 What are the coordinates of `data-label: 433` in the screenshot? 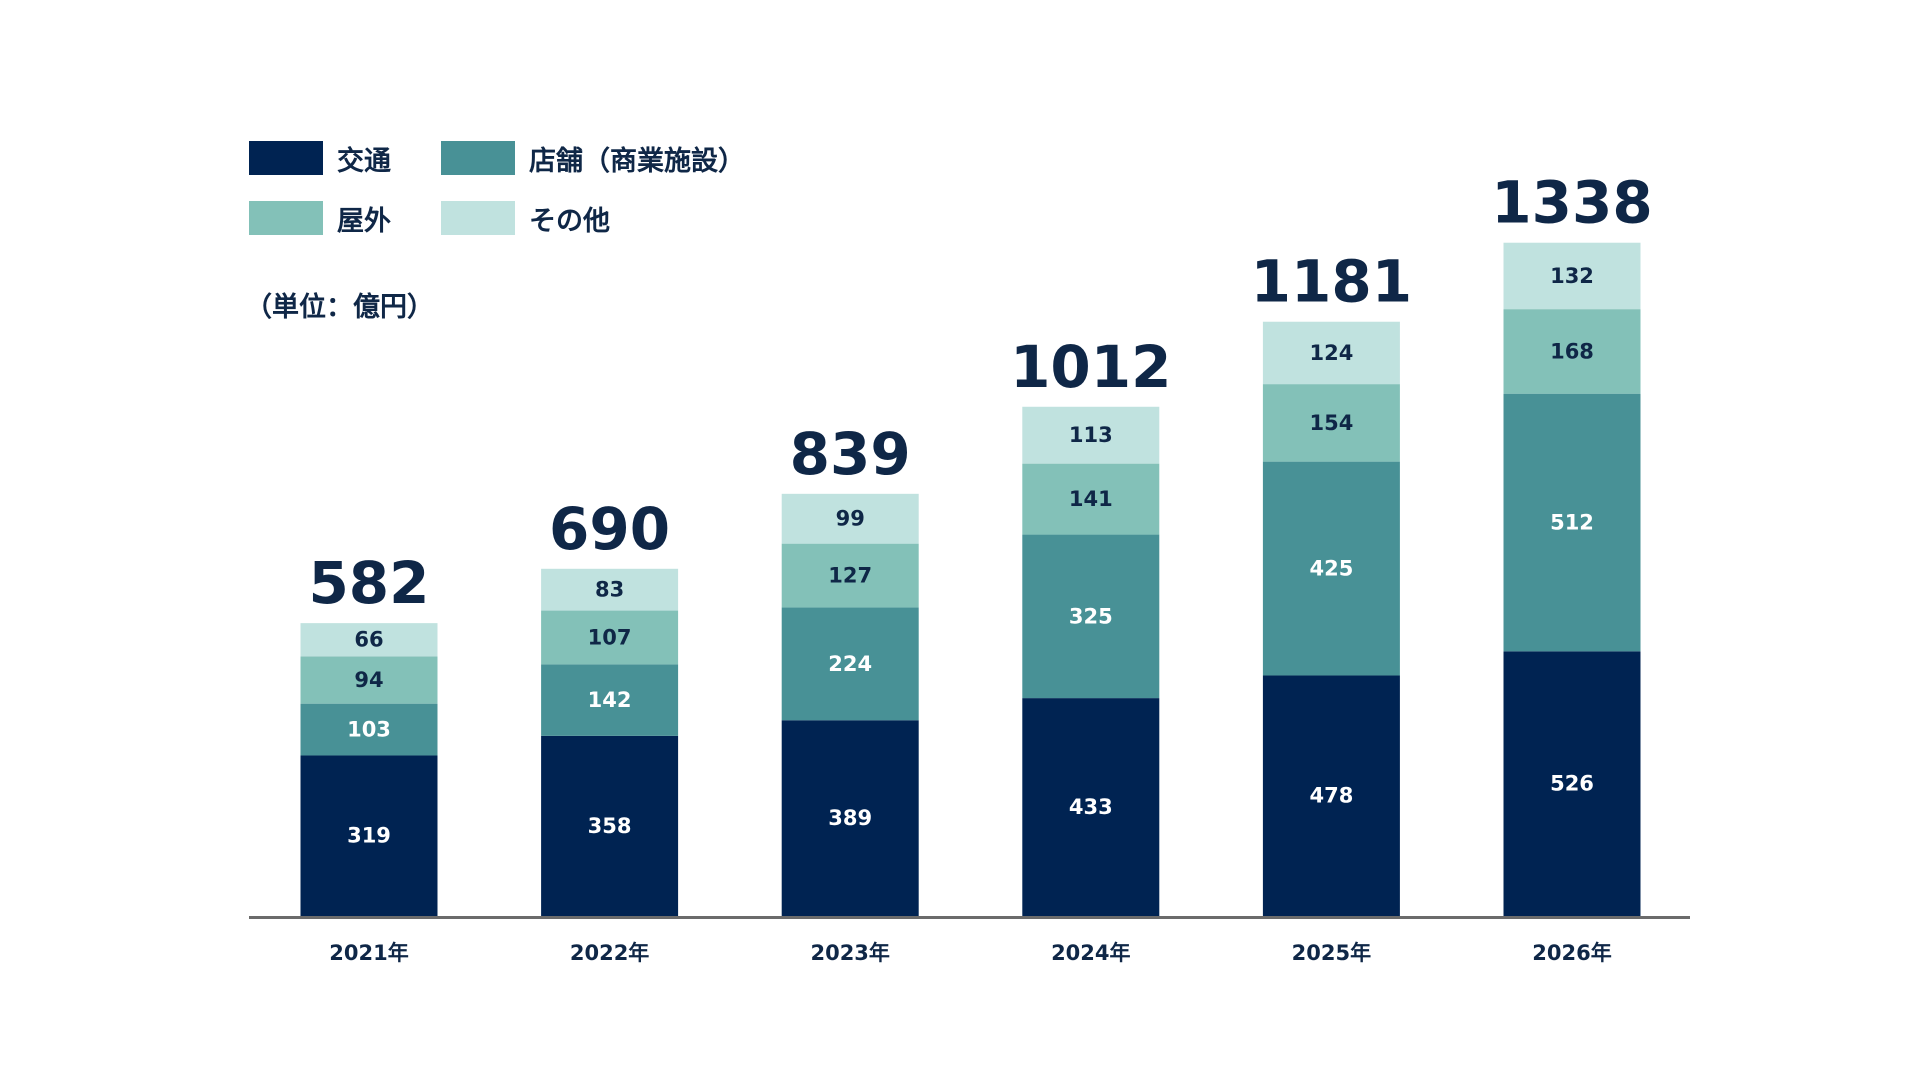 It's located at (1091, 807).